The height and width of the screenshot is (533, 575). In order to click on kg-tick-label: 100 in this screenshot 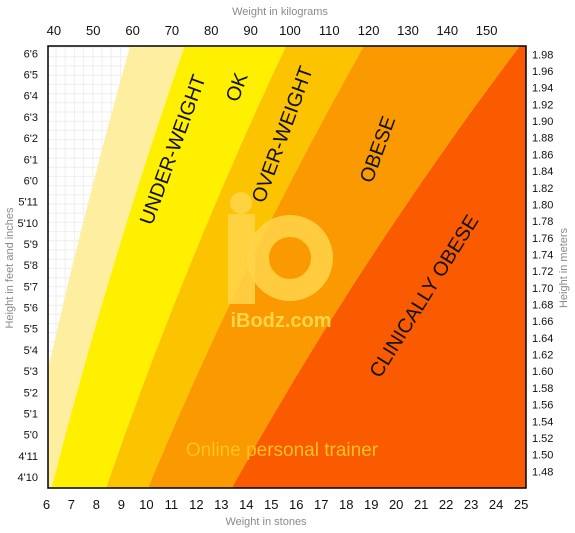, I will do `click(290, 30)`.